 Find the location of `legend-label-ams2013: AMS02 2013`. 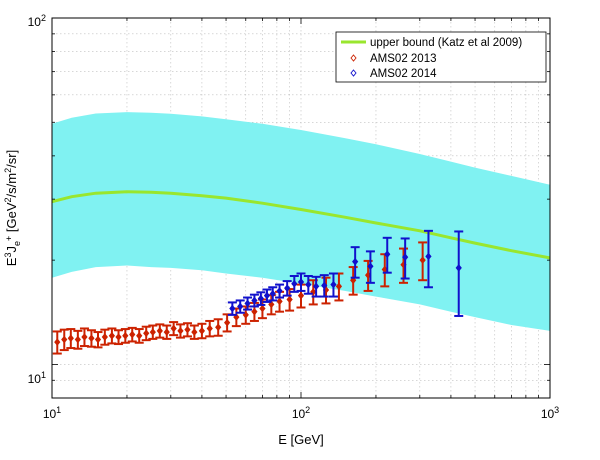

legend-label-ams2013: AMS02 2013 is located at coordinates (403, 59).